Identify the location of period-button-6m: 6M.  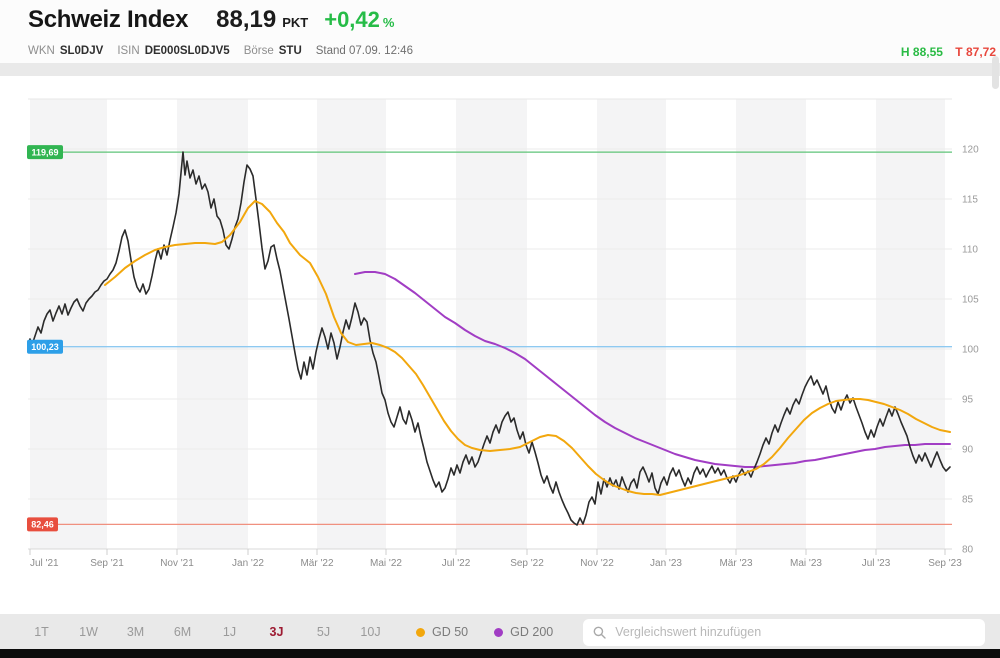
(182, 632).